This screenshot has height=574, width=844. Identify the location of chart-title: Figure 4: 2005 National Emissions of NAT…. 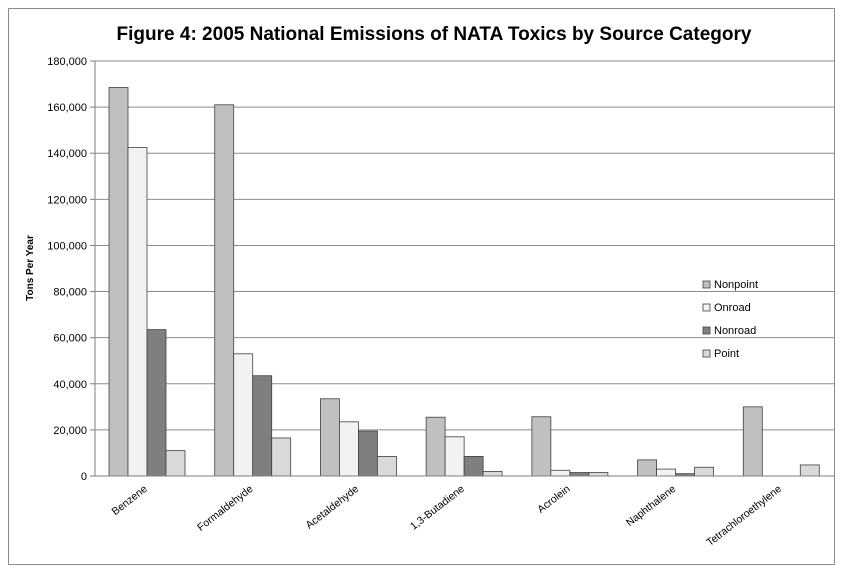
(434, 34).